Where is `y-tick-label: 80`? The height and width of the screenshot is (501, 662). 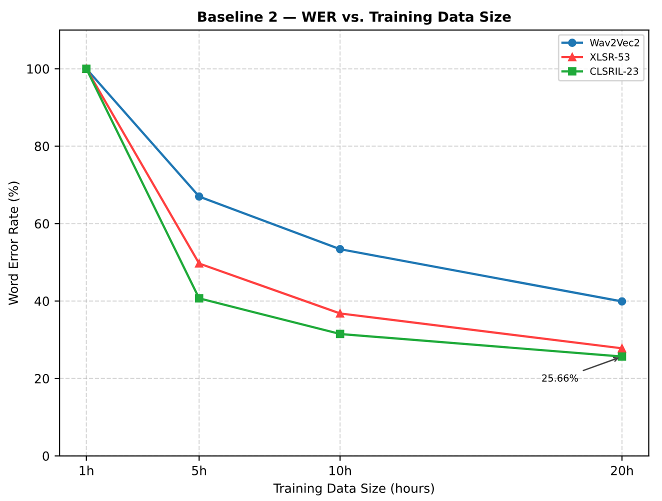
y-tick-label: 80 is located at coordinates (42, 147).